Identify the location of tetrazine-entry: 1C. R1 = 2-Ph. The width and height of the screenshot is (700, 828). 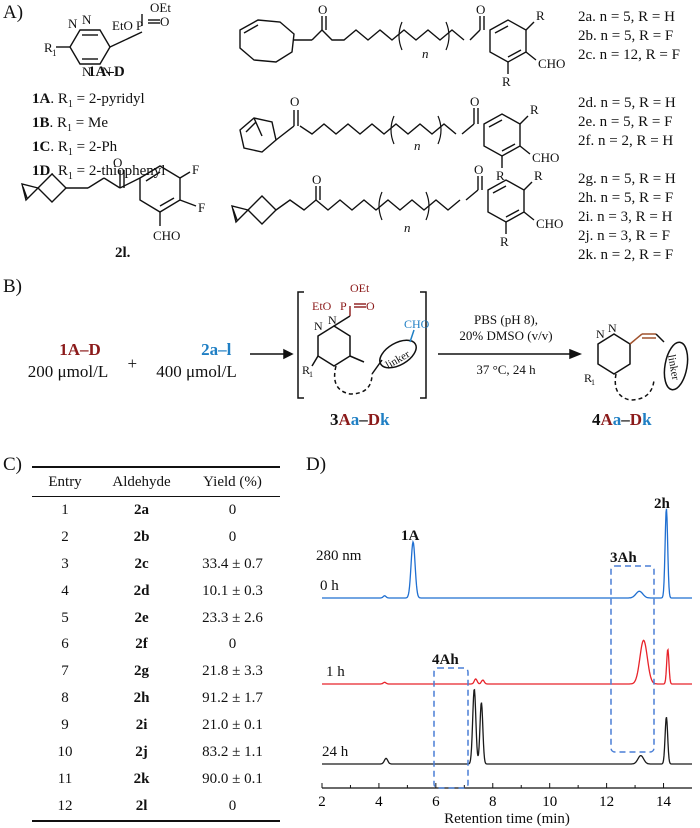
(75, 148).